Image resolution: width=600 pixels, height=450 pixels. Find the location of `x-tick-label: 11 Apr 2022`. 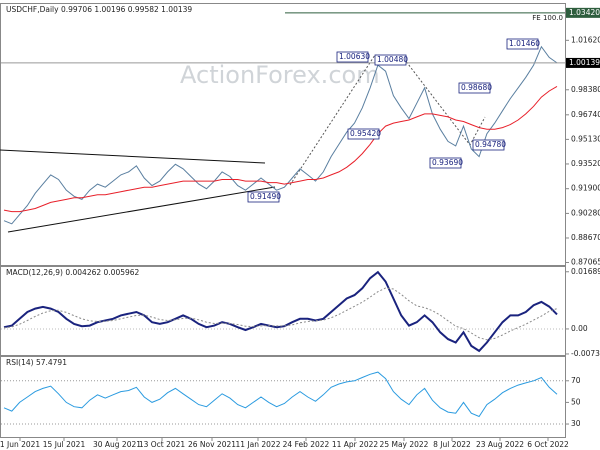

x-tick-label: 11 Apr 2022 is located at coordinates (355, 444).